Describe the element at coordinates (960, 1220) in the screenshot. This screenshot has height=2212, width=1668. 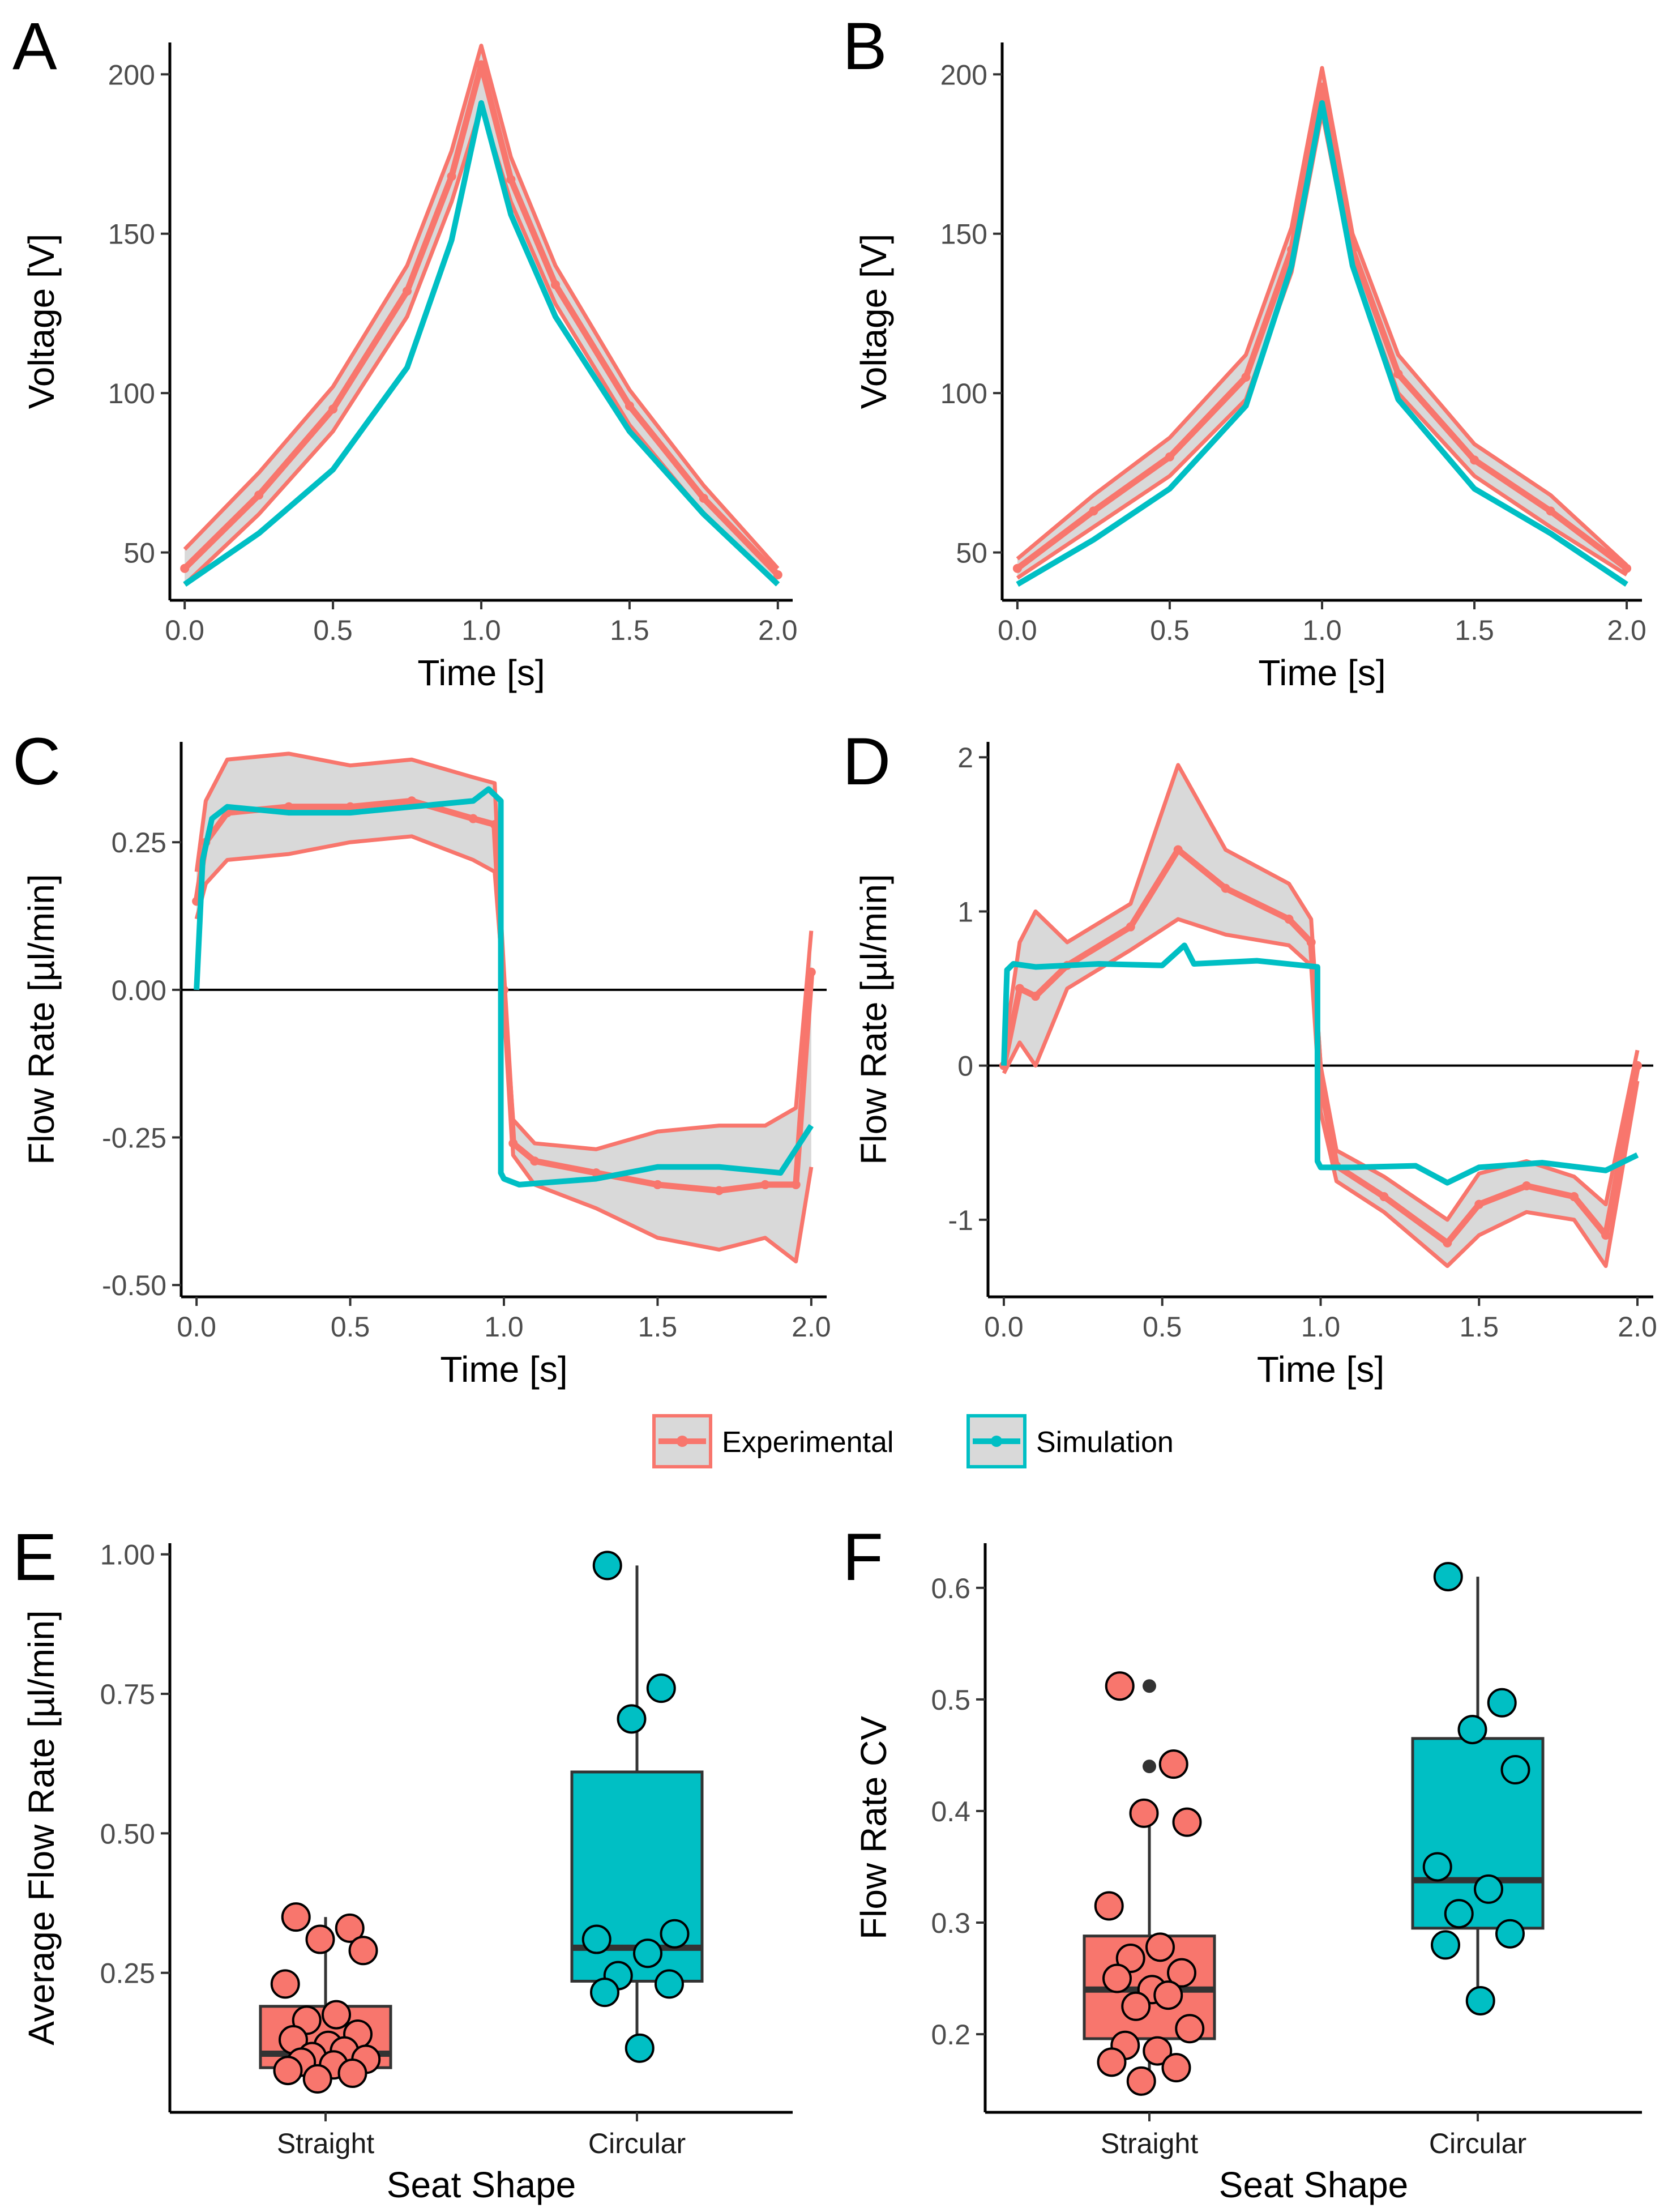
I see `y-tick-label: -1` at that location.